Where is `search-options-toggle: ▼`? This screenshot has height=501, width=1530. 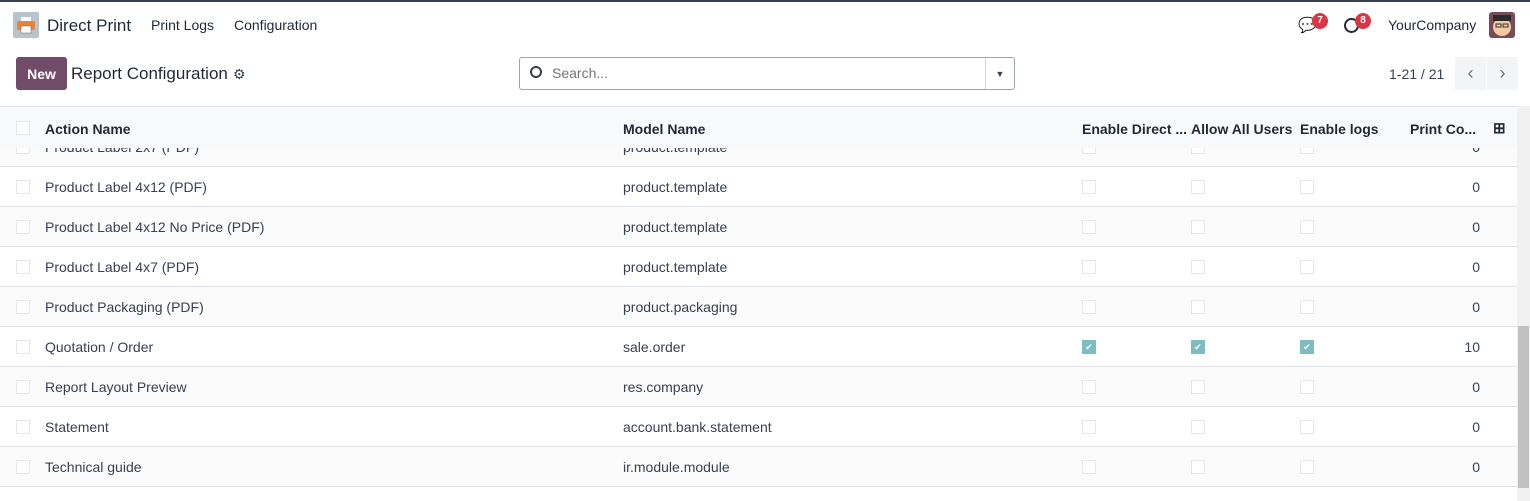 search-options-toggle: ▼ is located at coordinates (999, 73).